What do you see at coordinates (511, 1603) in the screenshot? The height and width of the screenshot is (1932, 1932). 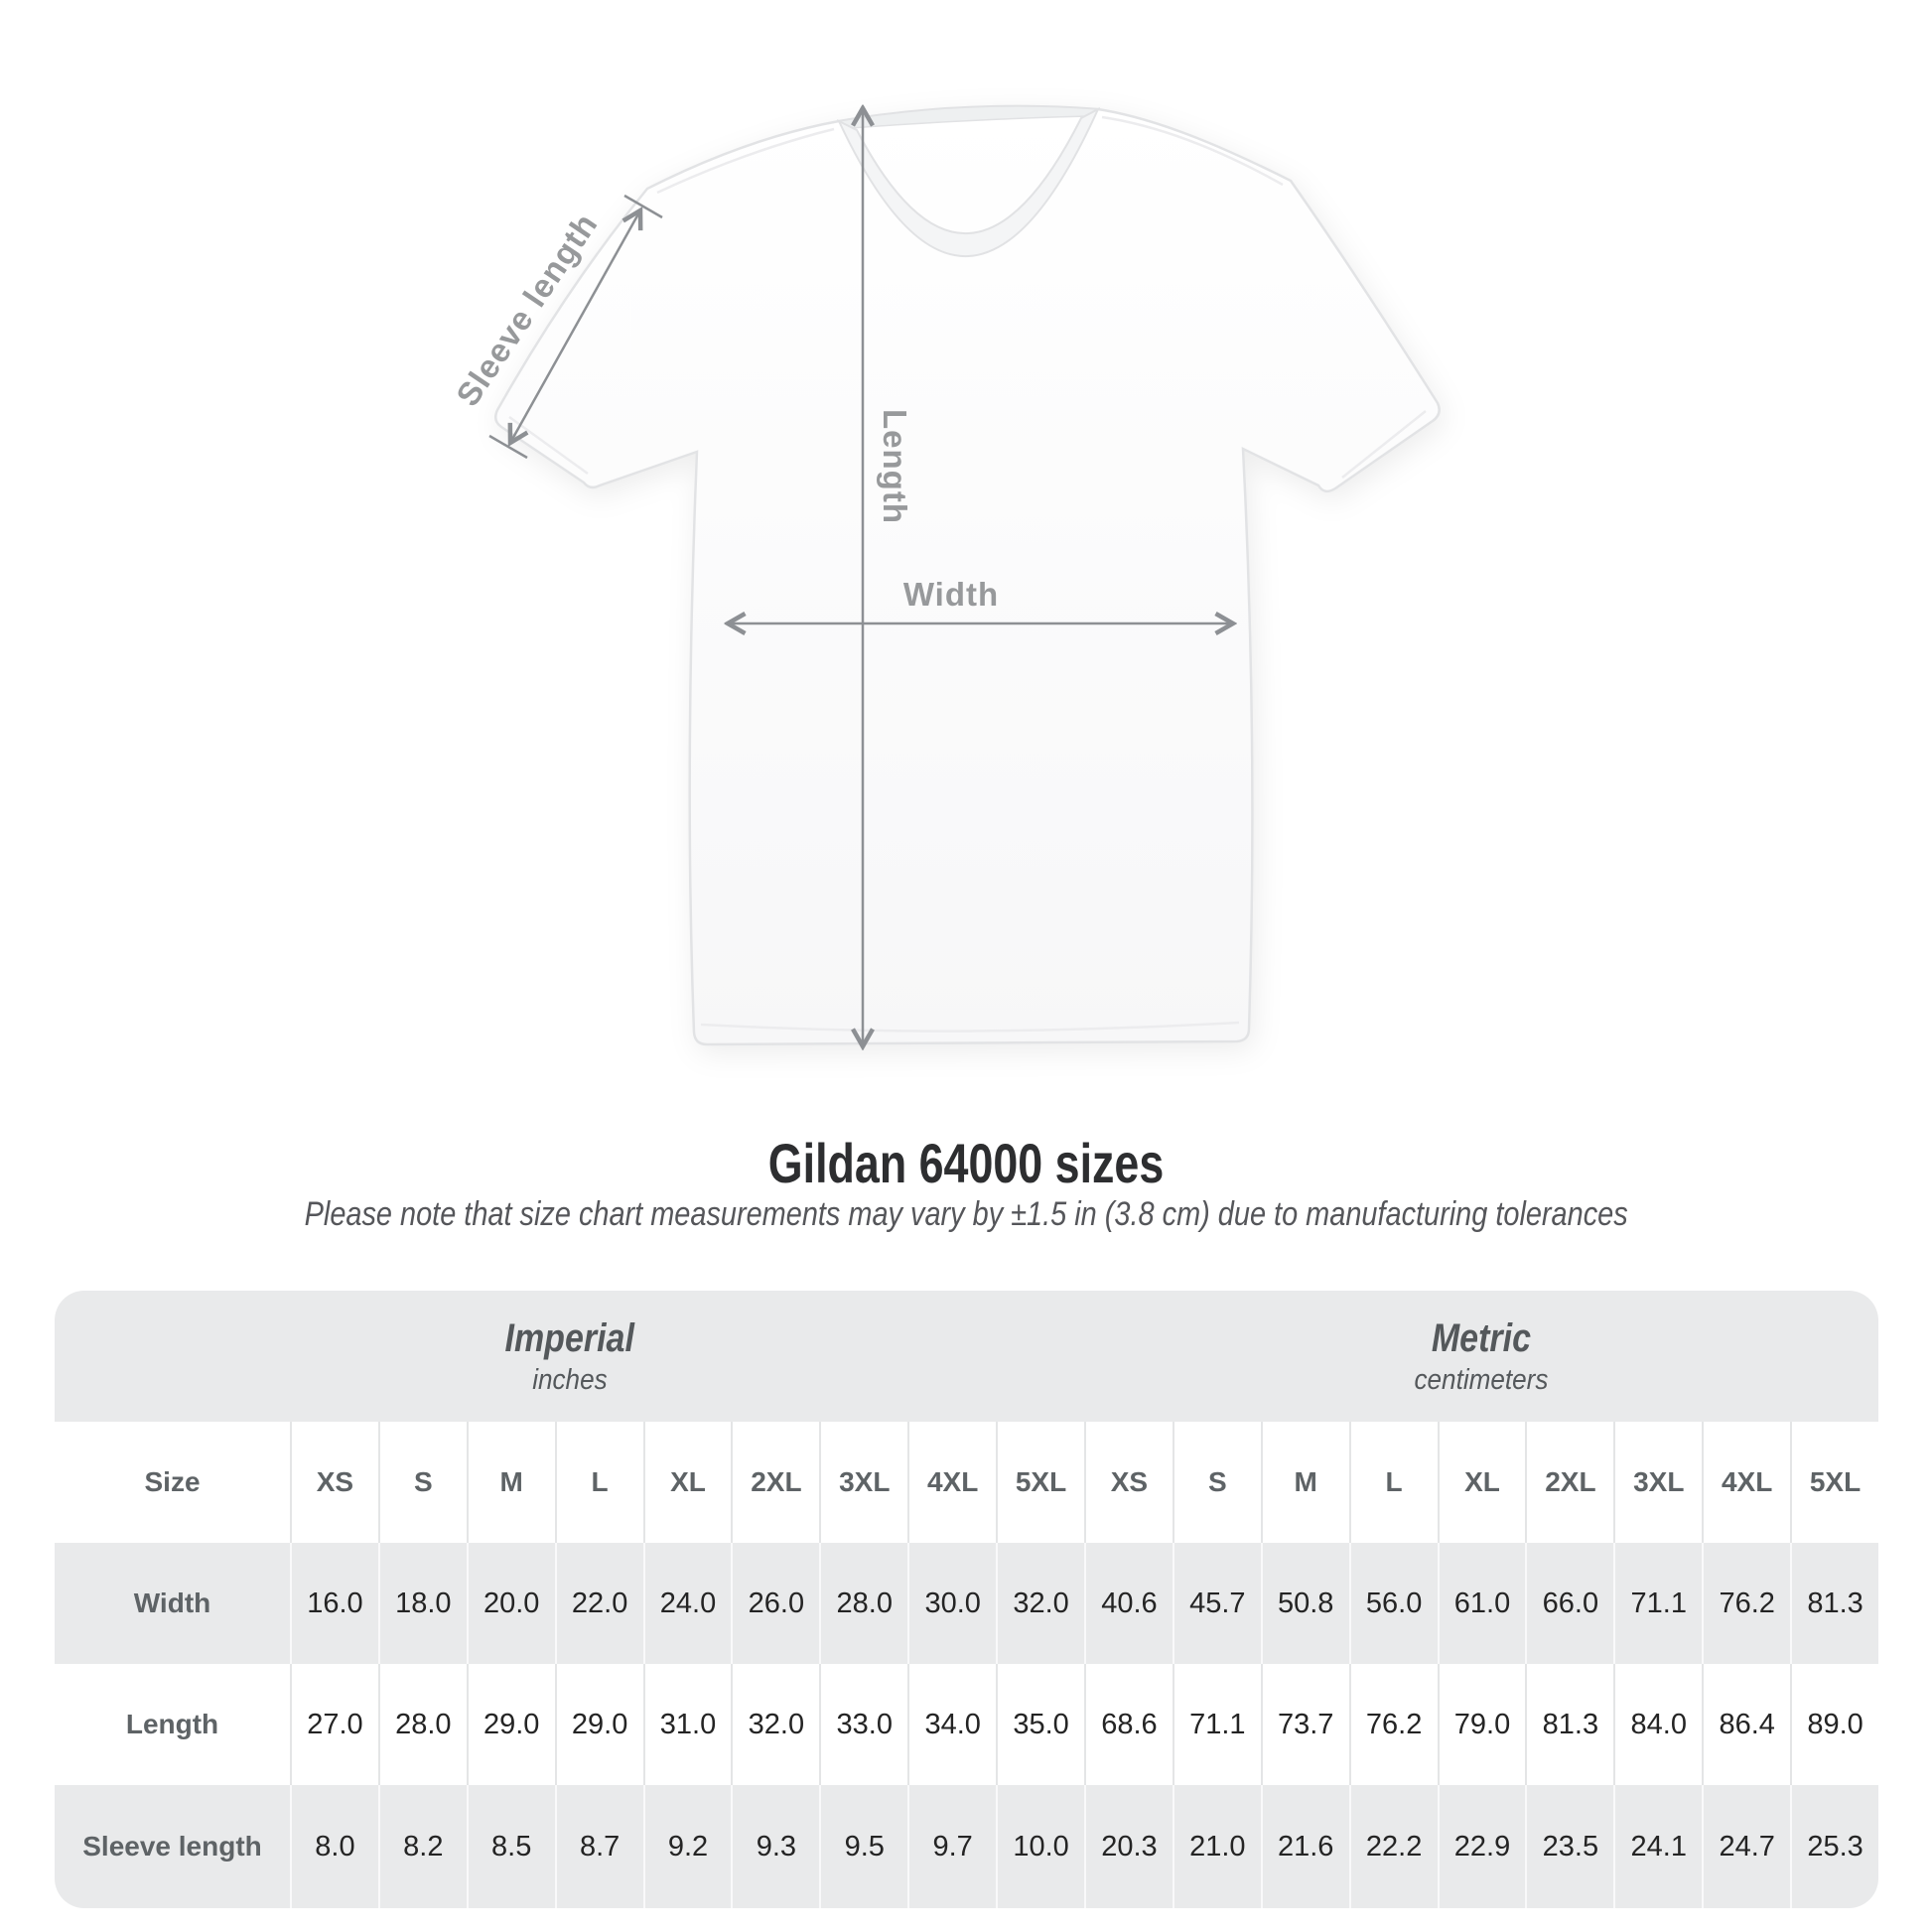 I see `width-value-cell: 20.0` at bounding box center [511, 1603].